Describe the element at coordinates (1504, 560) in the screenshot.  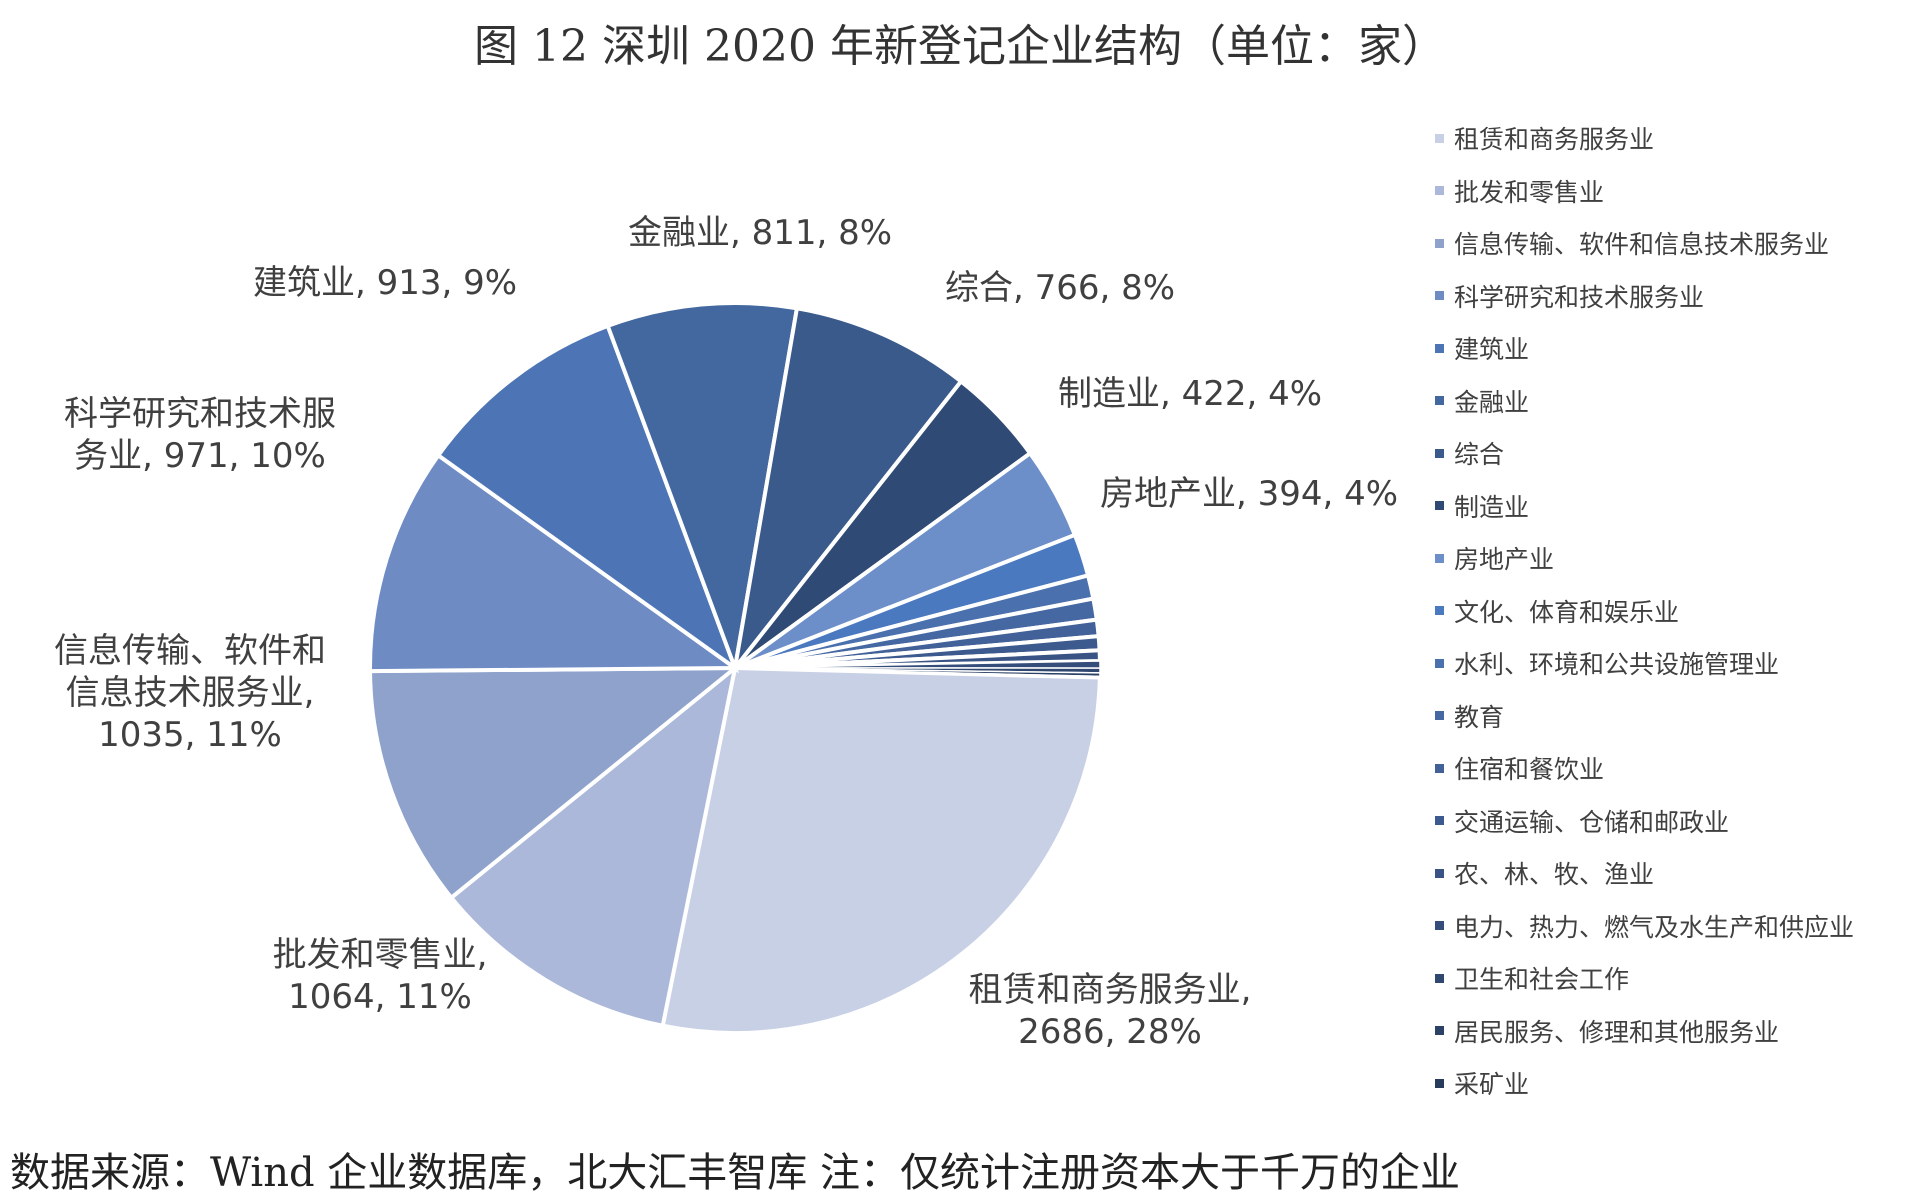
I see `legend-label: 房地产业` at that location.